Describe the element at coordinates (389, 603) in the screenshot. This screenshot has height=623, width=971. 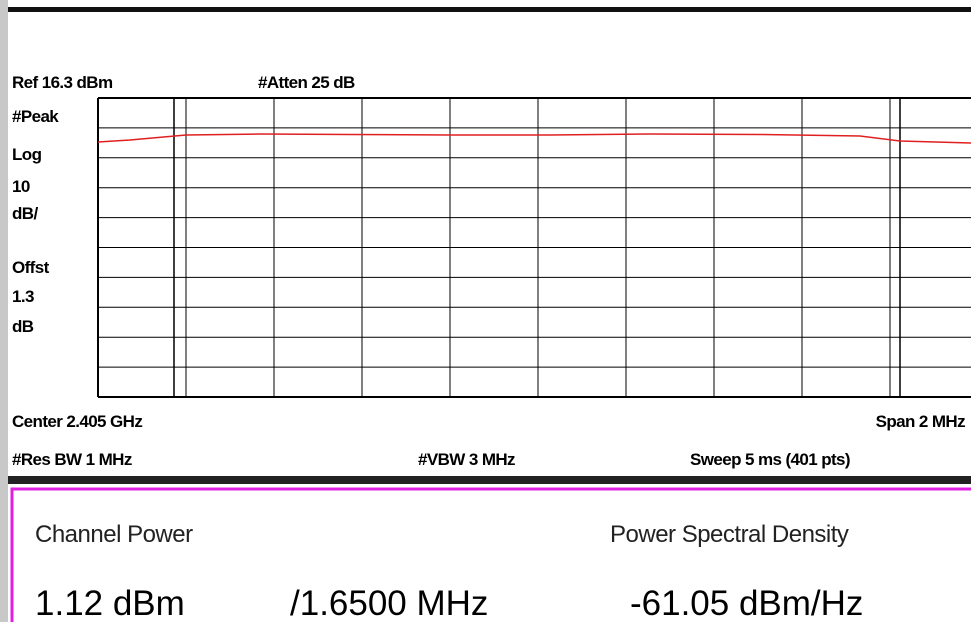
I see `bandwidth: /1.6500 MHz` at that location.